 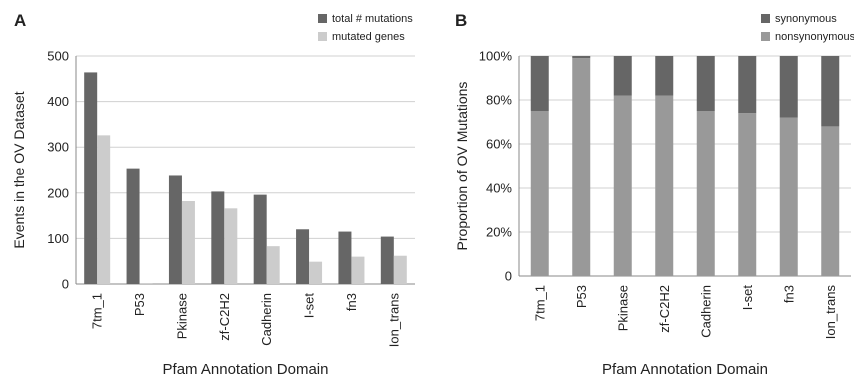 What do you see at coordinates (365, 28) in the screenshot?
I see `chart-a-legend: total # mutations mutated genes` at bounding box center [365, 28].